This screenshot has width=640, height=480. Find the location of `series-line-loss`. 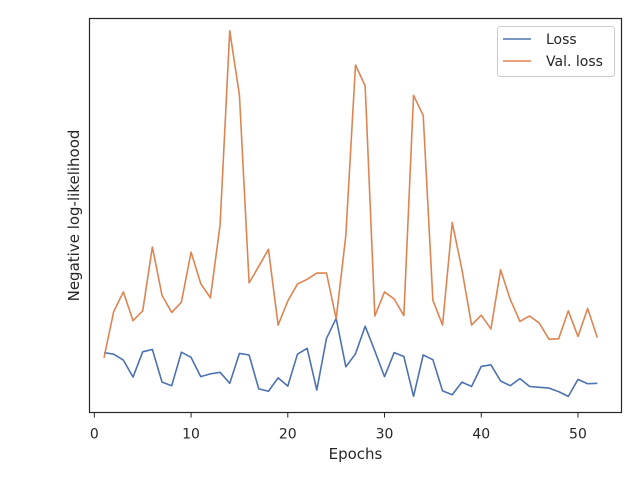

series-line-loss is located at coordinates (350, 357).